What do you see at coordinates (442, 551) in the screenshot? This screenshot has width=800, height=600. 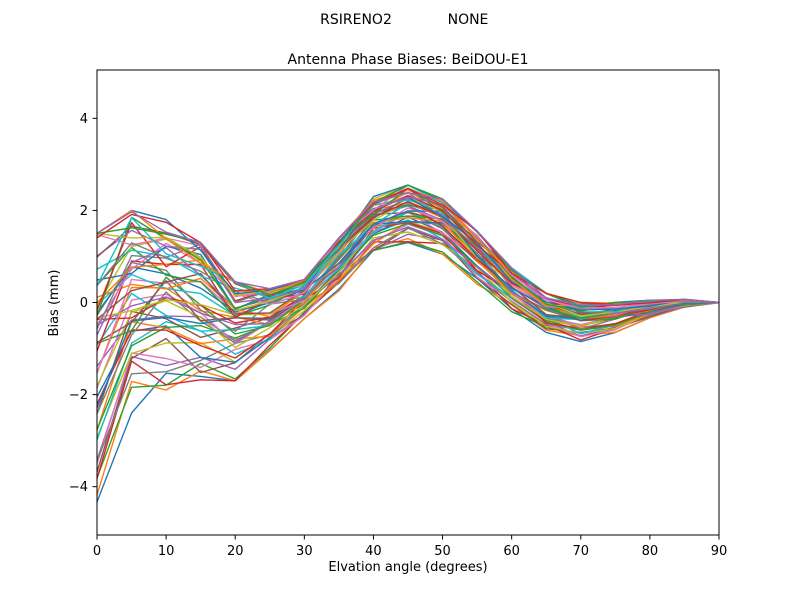 I see `x-tick-label: 50` at bounding box center [442, 551].